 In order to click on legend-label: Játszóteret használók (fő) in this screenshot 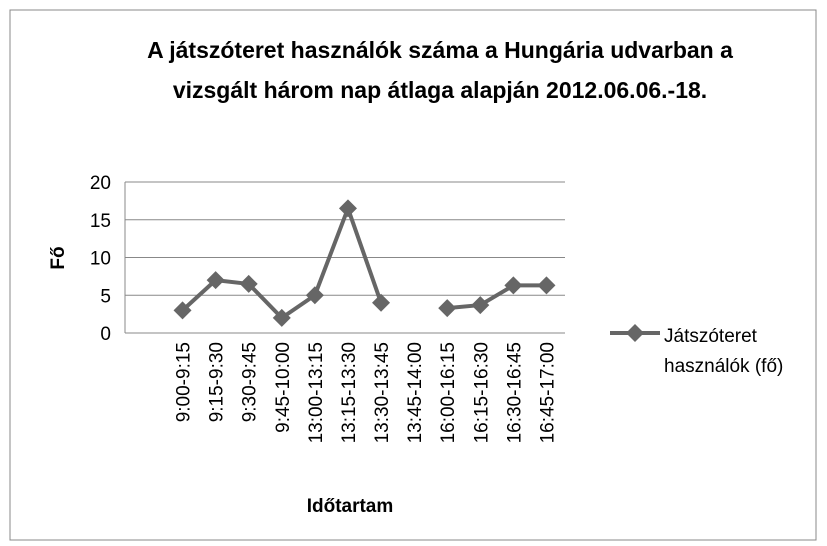, I will do `click(724, 351)`.